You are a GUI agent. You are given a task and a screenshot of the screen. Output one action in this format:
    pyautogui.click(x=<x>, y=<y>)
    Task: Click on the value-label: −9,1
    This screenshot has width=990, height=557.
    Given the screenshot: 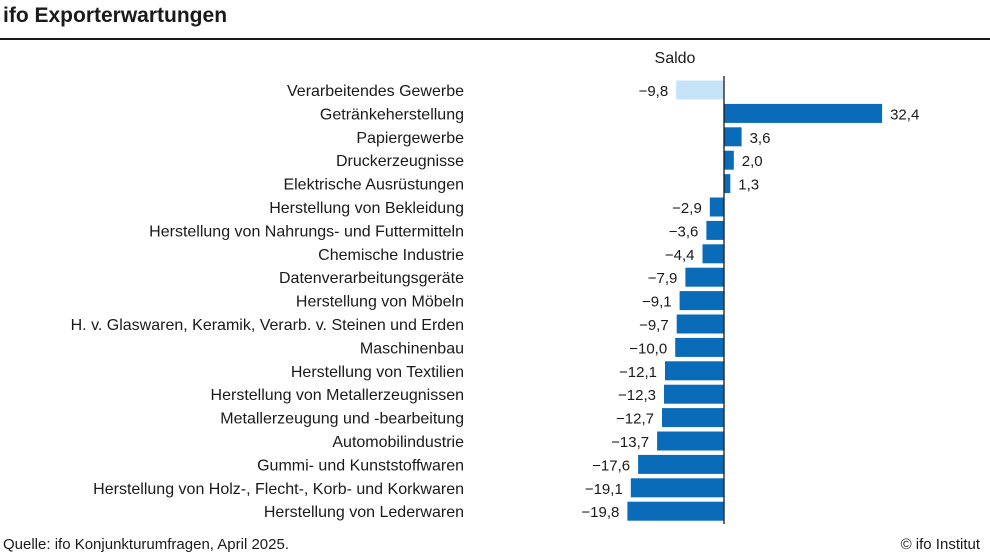 What is the action you would take?
    pyautogui.click(x=657, y=302)
    